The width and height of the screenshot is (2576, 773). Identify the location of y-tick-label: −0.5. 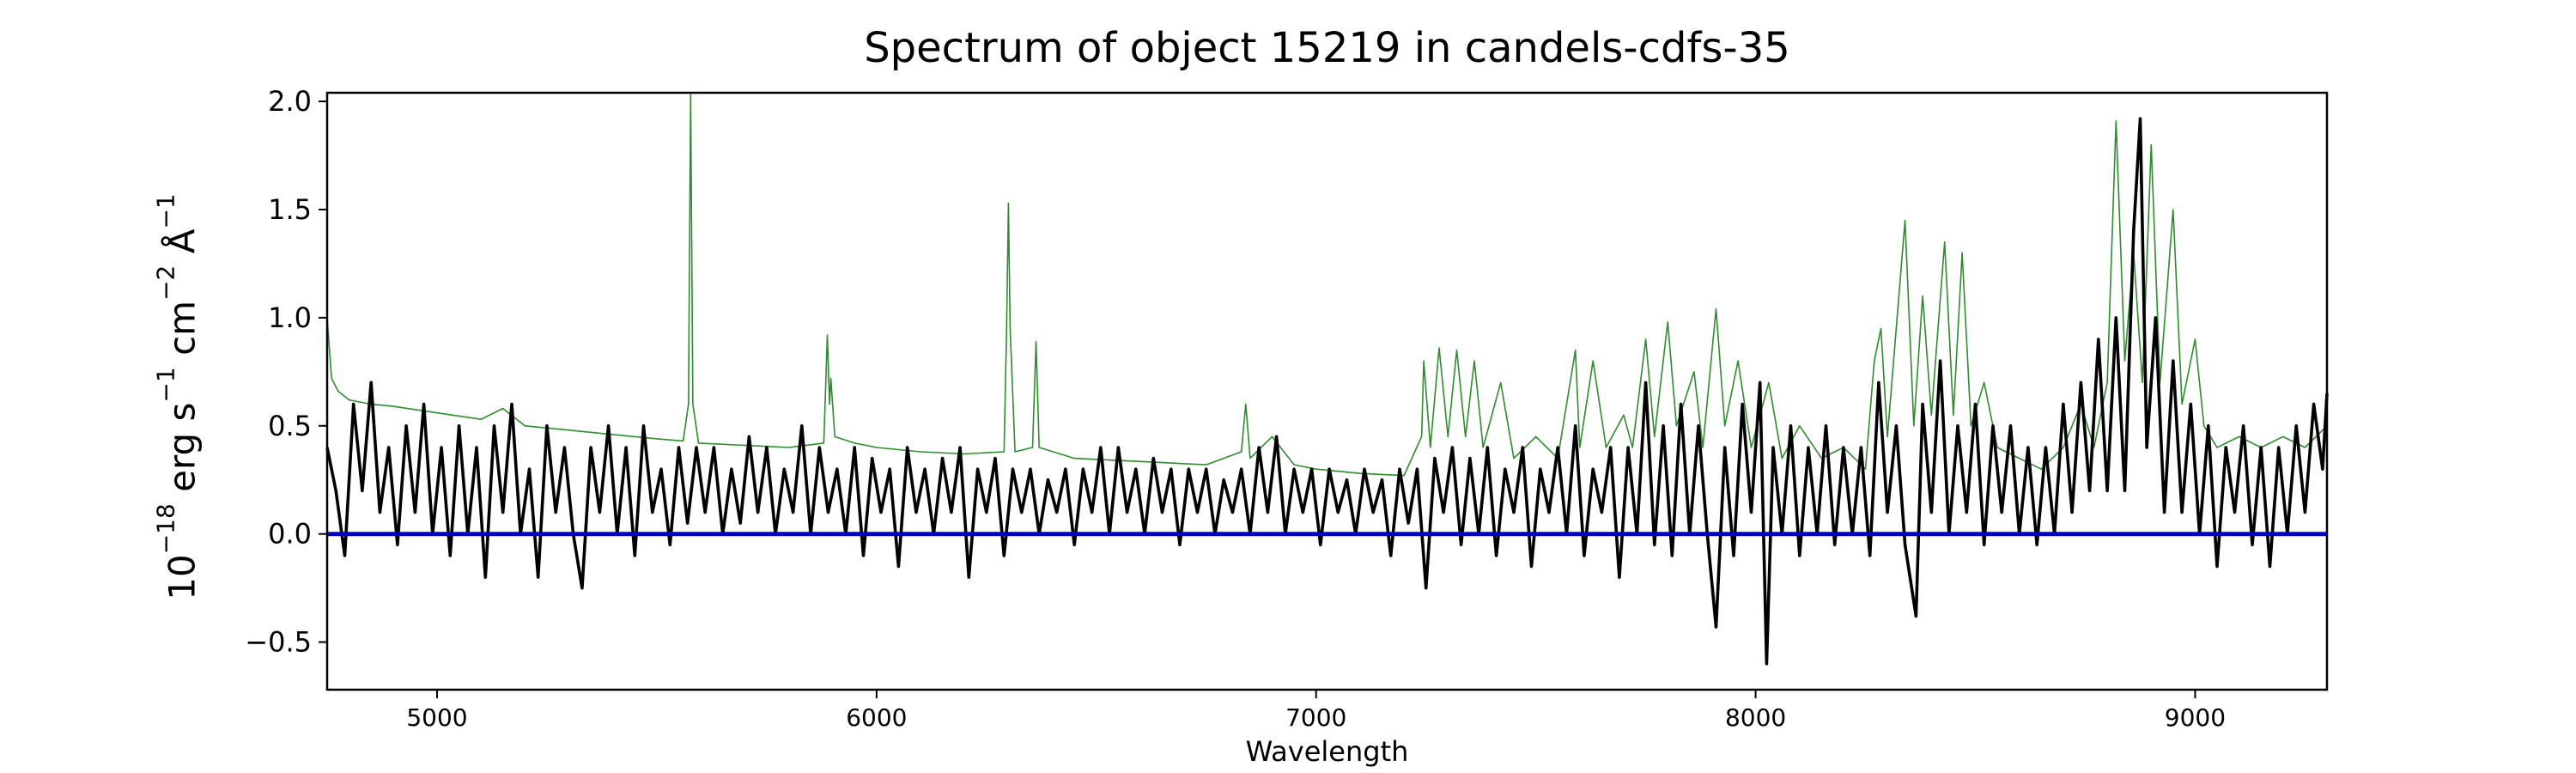
(279, 642).